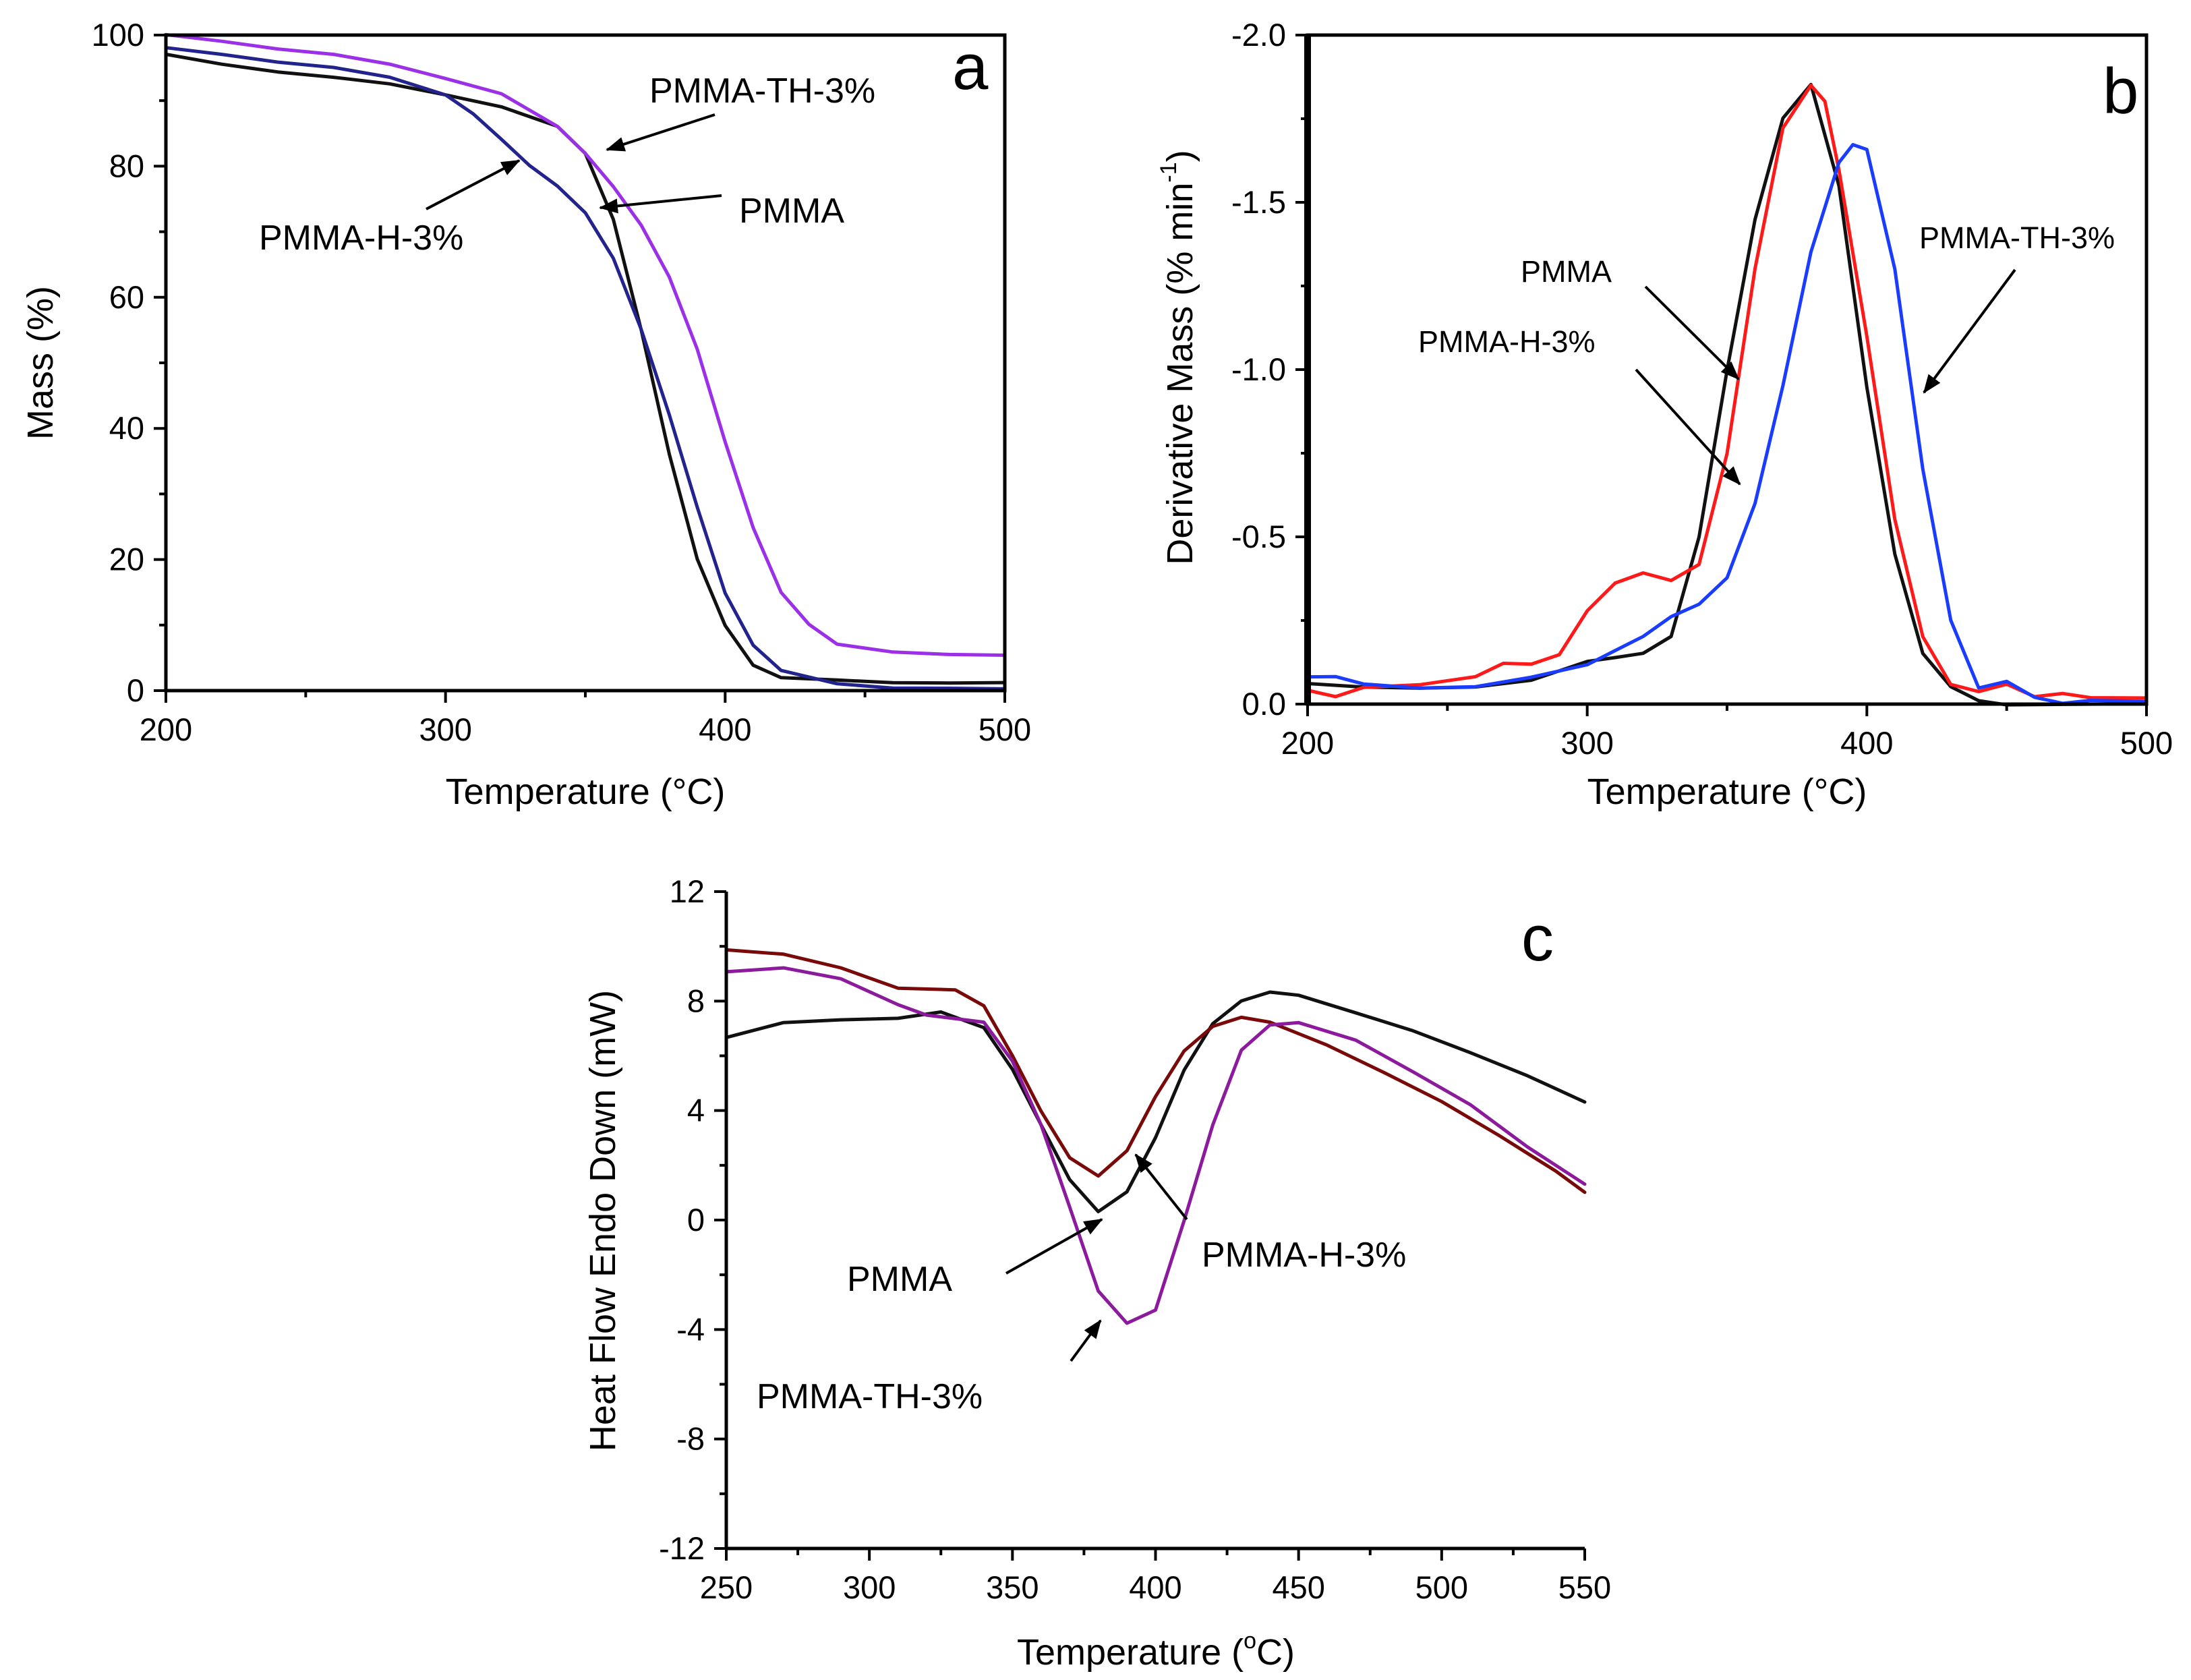 The image size is (2191, 1680). Describe the element at coordinates (687, 891) in the screenshot. I see `y-tick-label: 12` at that location.